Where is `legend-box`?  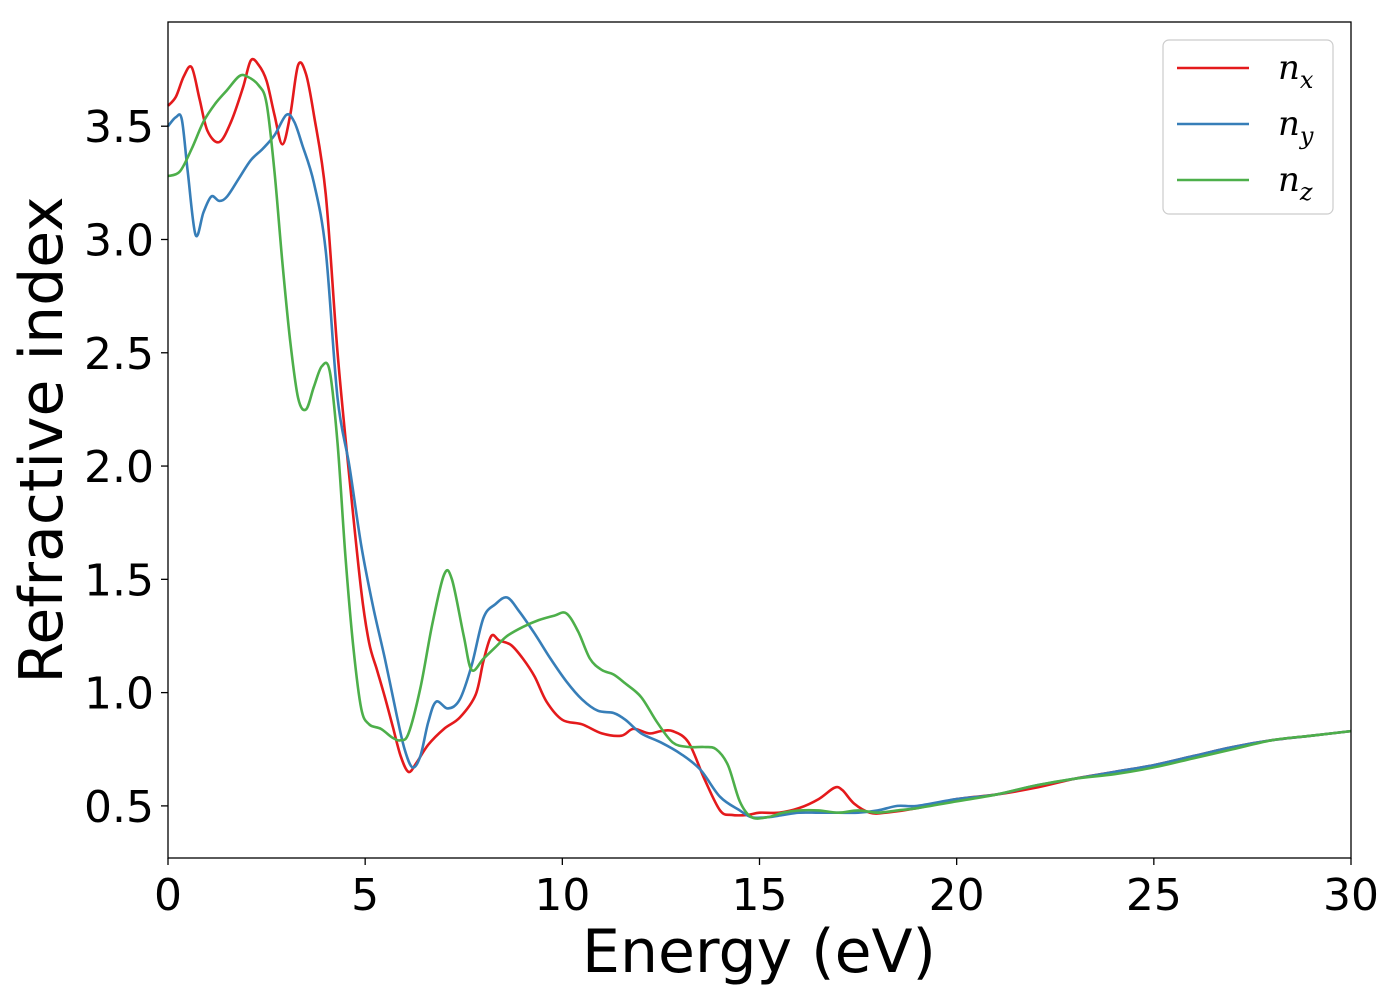 legend-box is located at coordinates (1248, 127).